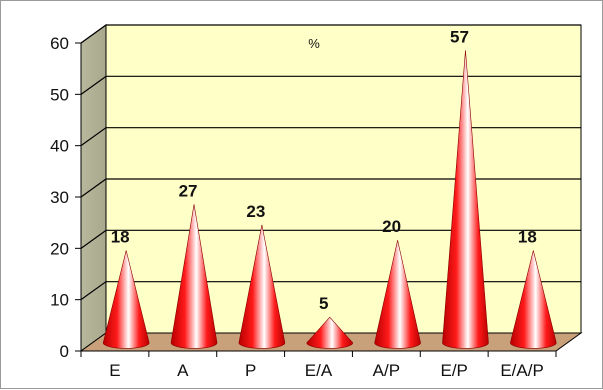 The height and width of the screenshot is (390, 603). Describe the element at coordinates (183, 370) in the screenshot. I see `x-tick-label: A` at that location.